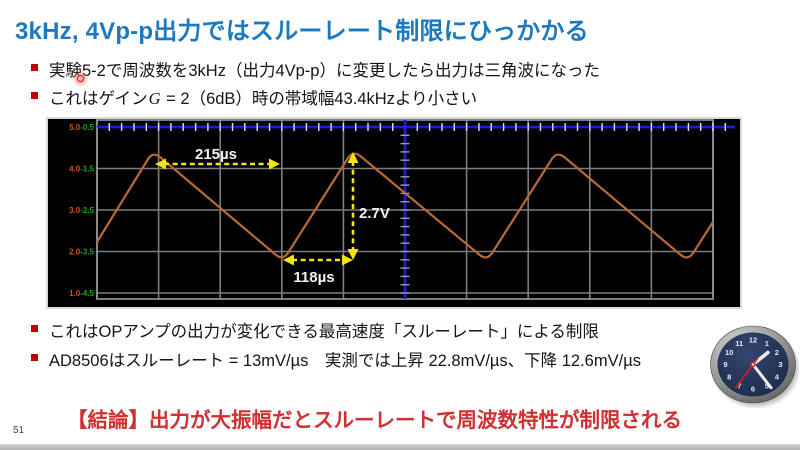  What do you see at coordinates (777, 352) in the screenshot?
I see `clock-number: 2` at bounding box center [777, 352].